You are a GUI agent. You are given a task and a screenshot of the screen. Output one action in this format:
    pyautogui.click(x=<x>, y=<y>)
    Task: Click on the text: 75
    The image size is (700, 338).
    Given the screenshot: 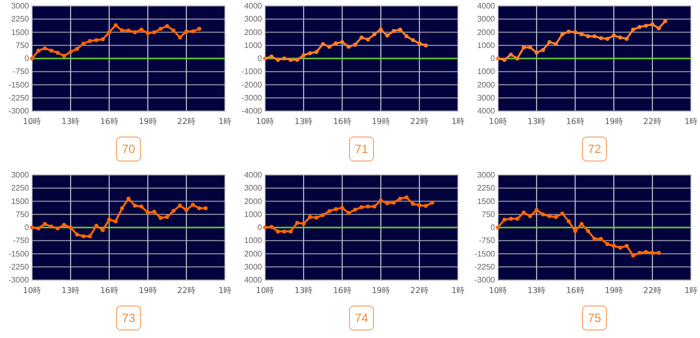 What is the action you would take?
    pyautogui.click(x=595, y=318)
    